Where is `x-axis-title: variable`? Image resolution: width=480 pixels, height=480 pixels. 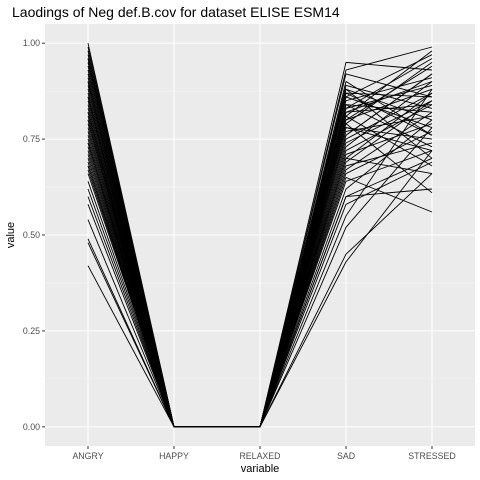 x-axis-title: variable is located at coordinates (260, 469).